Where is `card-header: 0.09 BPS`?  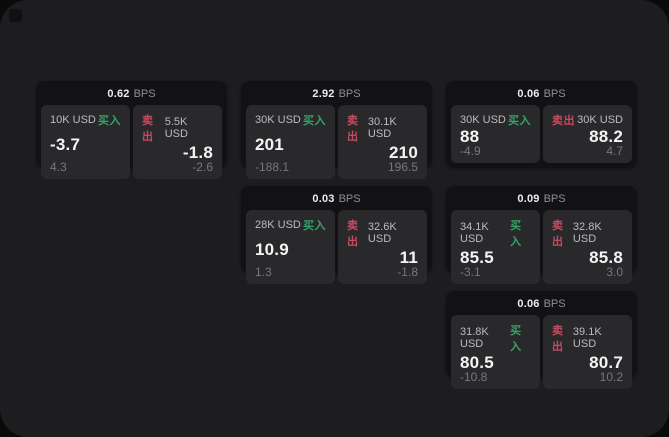 card-header: 0.09 BPS is located at coordinates (541, 199).